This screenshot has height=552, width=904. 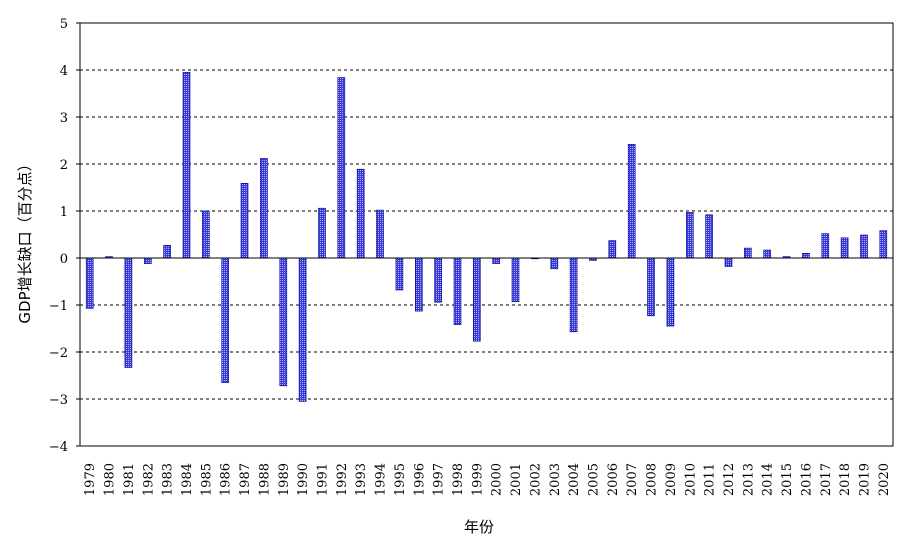 What do you see at coordinates (58, 236) in the screenshot?
I see `y-tick-labels: −4 −3 −2 −1 0 1 2 3 4 5` at bounding box center [58, 236].